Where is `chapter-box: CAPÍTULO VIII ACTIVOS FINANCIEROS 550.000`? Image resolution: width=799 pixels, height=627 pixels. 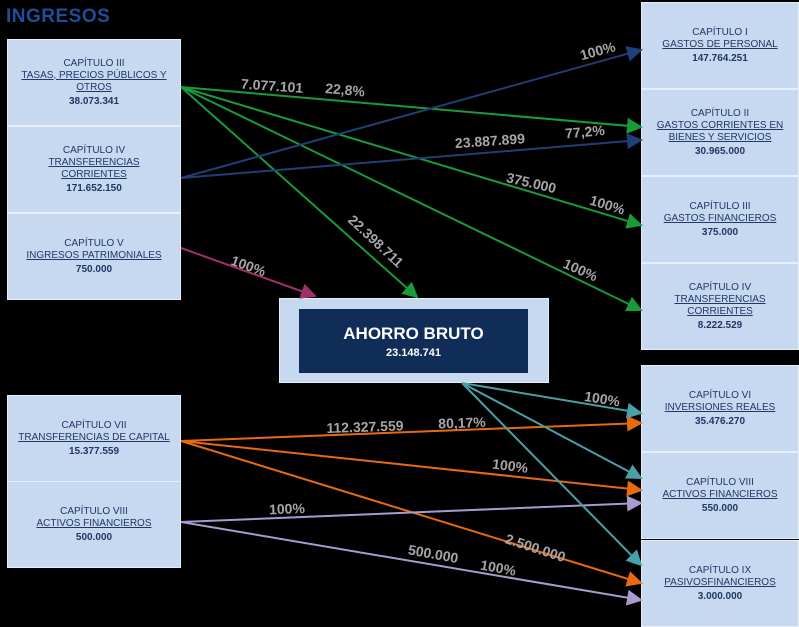
chapter-box: CAPÍTULO VIII ACTIVOS FINANCIEROS 550.000 is located at coordinates (720, 495).